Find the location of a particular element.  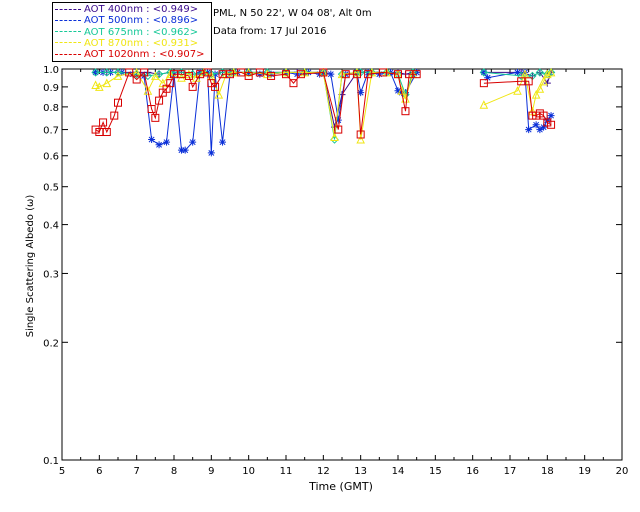

legend-entry: AOT 1020nm : <0.907> is located at coordinates (129, 54).